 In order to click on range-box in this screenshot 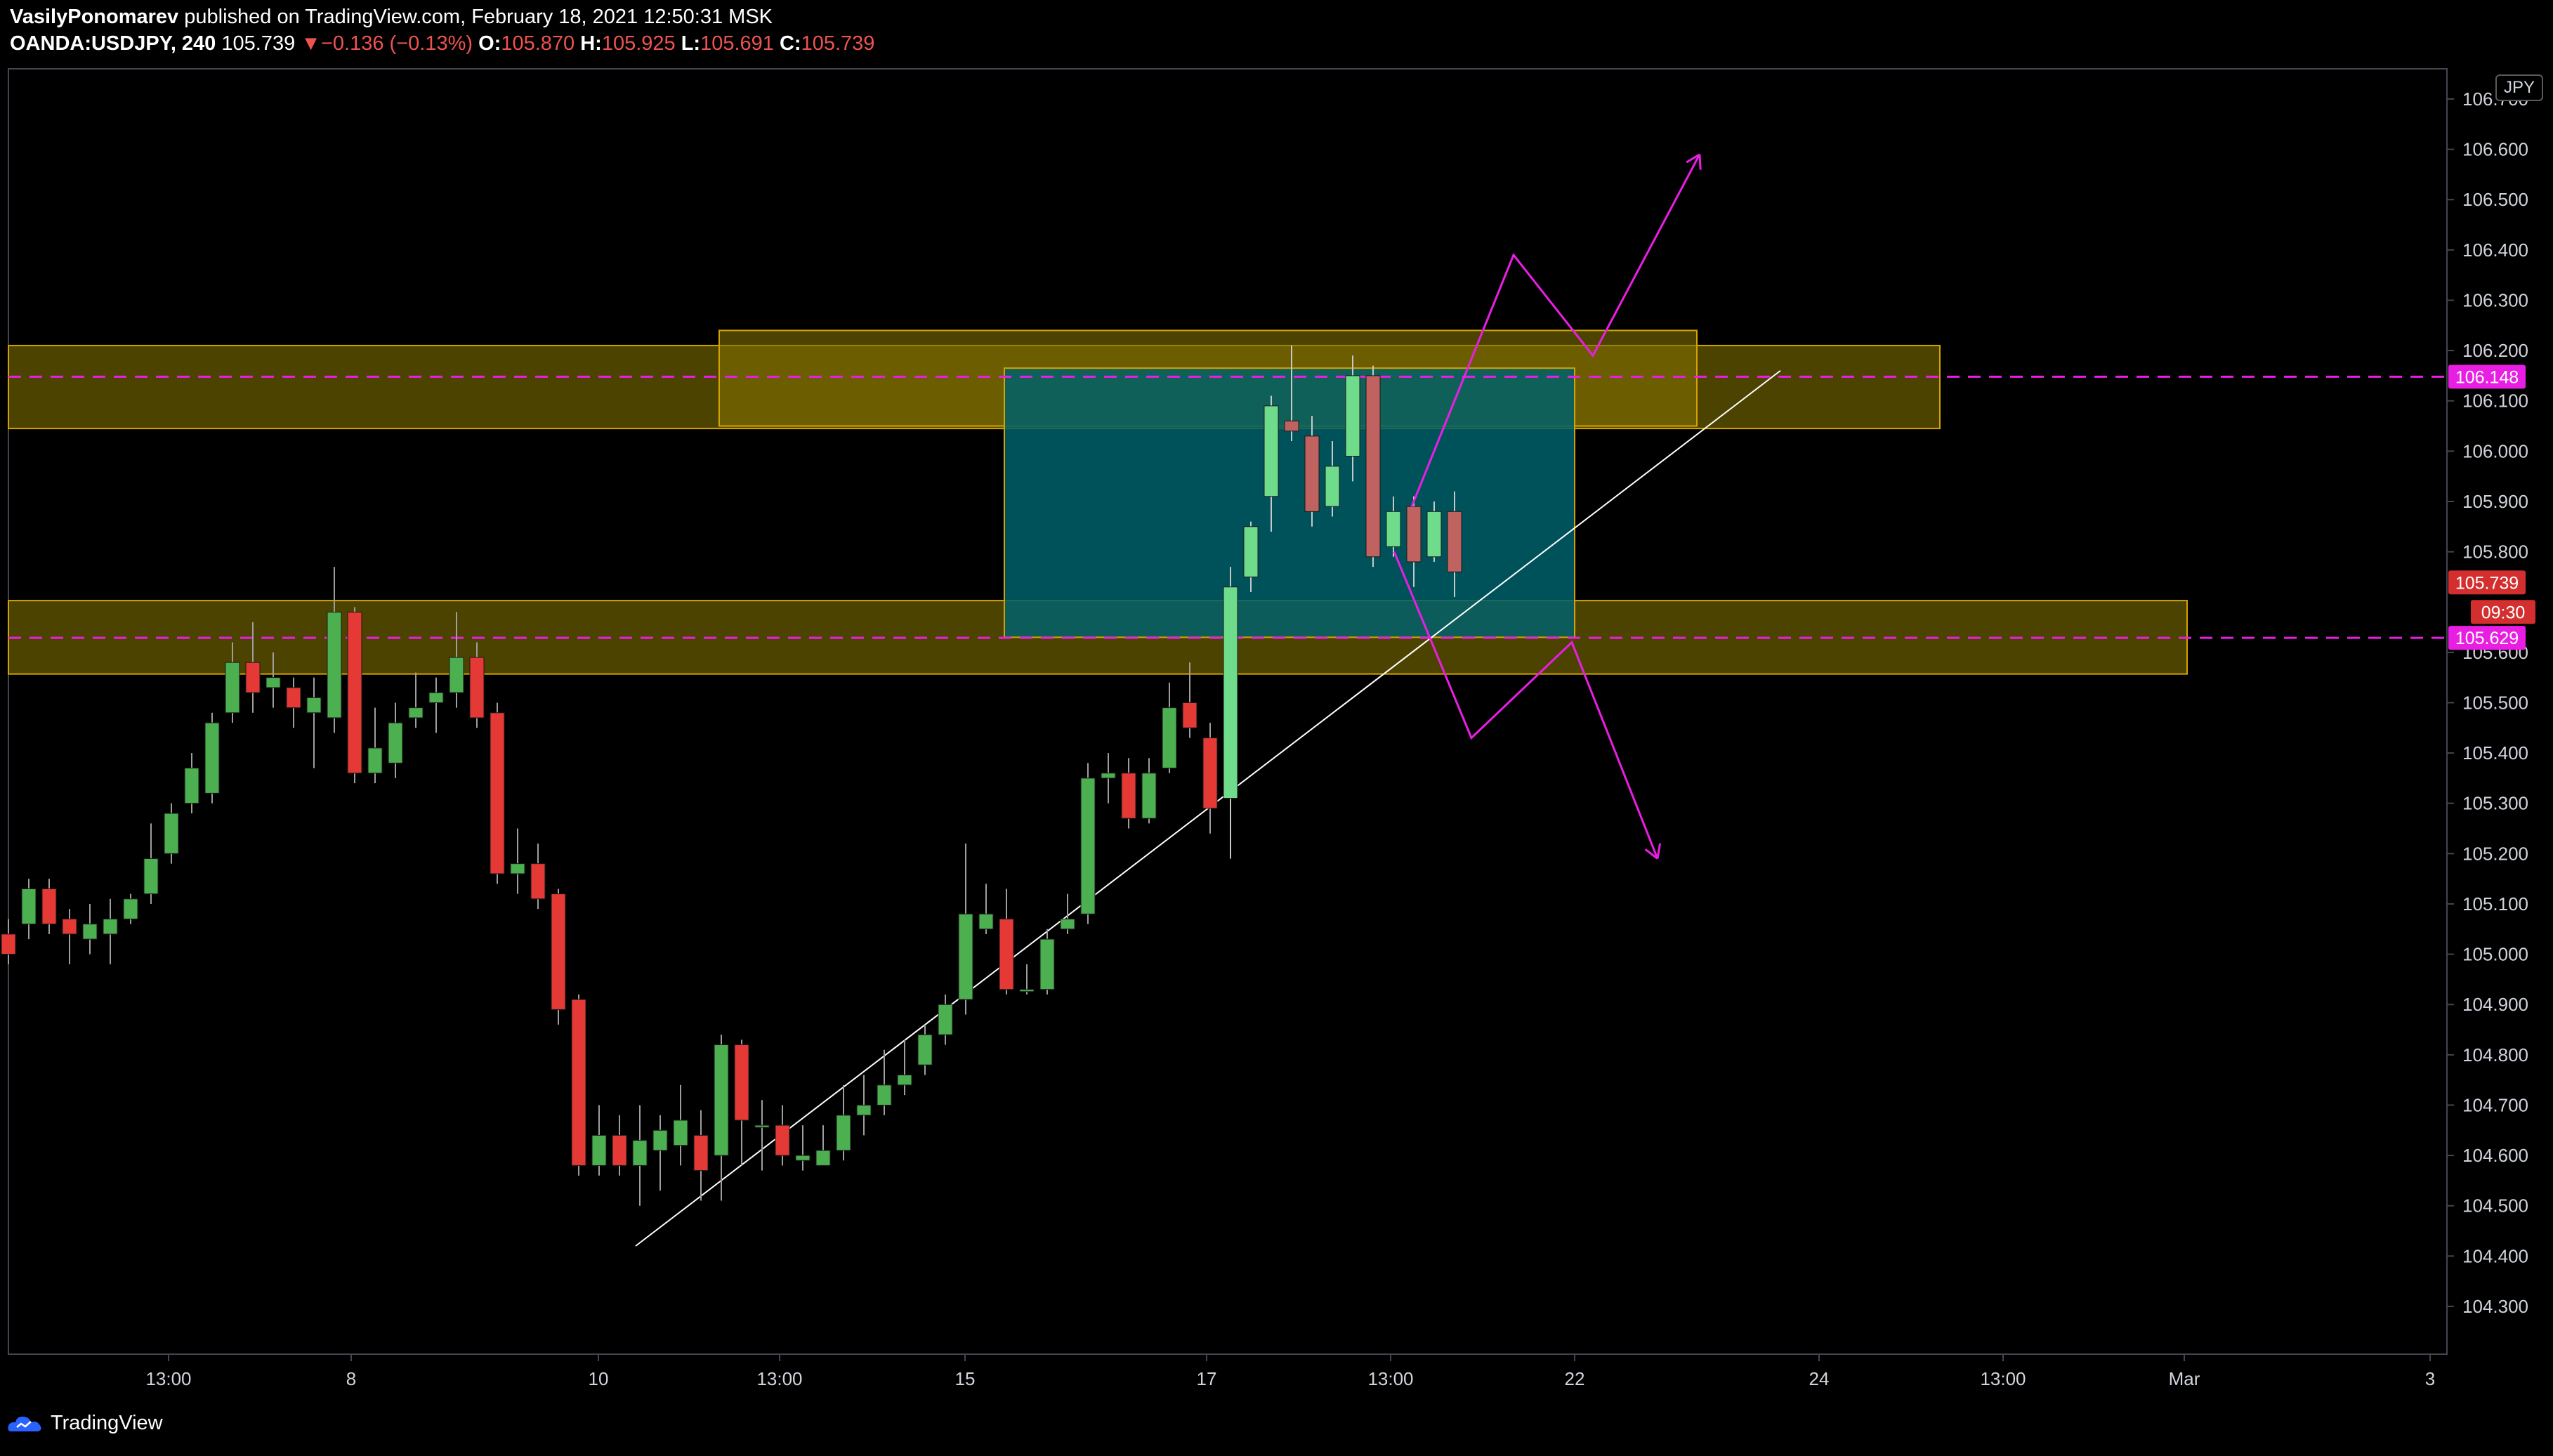, I will do `click(1290, 503)`.